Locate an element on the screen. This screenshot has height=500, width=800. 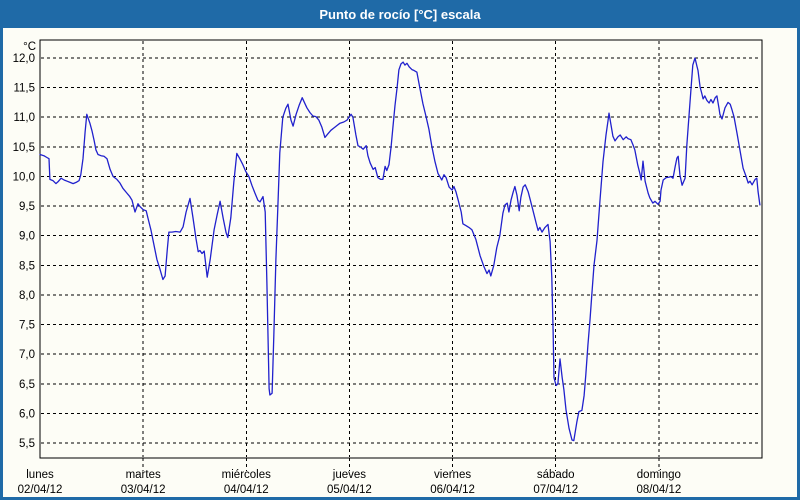
window-title: Punto de rocío [°C] escala is located at coordinates (400, 14).